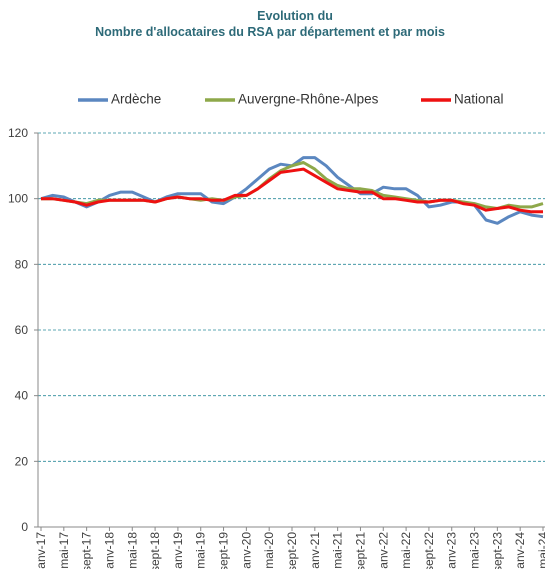 The width and height of the screenshot is (545, 569). I want to click on x-tick-label: sept-20, so click(292, 550).